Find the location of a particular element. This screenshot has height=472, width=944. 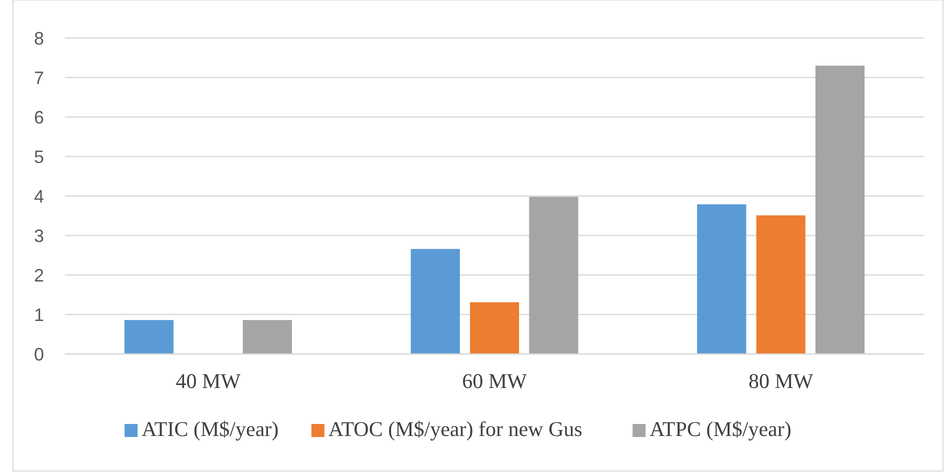

y-tick-label: 1 is located at coordinates (39, 314).